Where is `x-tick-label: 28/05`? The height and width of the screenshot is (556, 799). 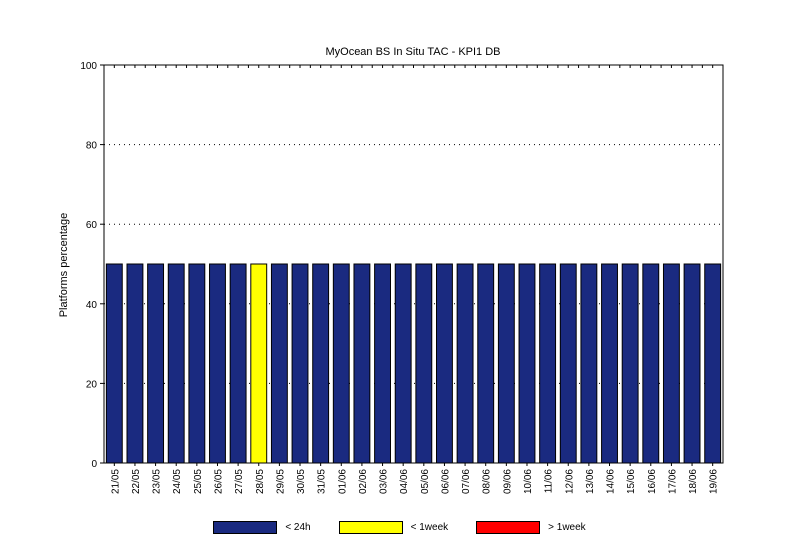
x-tick-label: 28/05 is located at coordinates (260, 481).